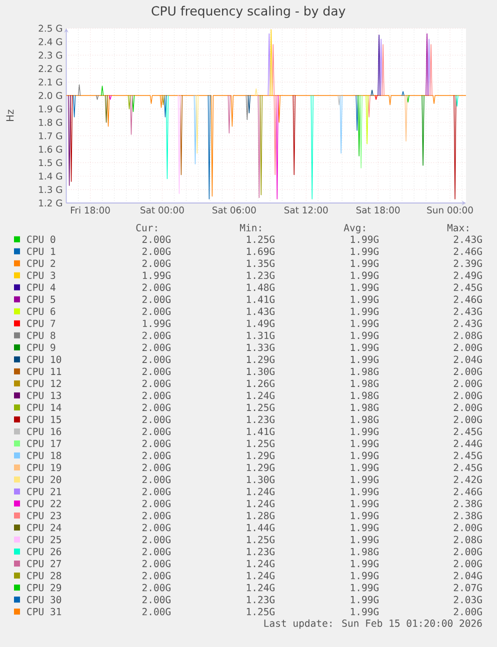  Describe the element at coordinates (44, 552) in the screenshot. I see `legend-label: CPU 26` at that location.